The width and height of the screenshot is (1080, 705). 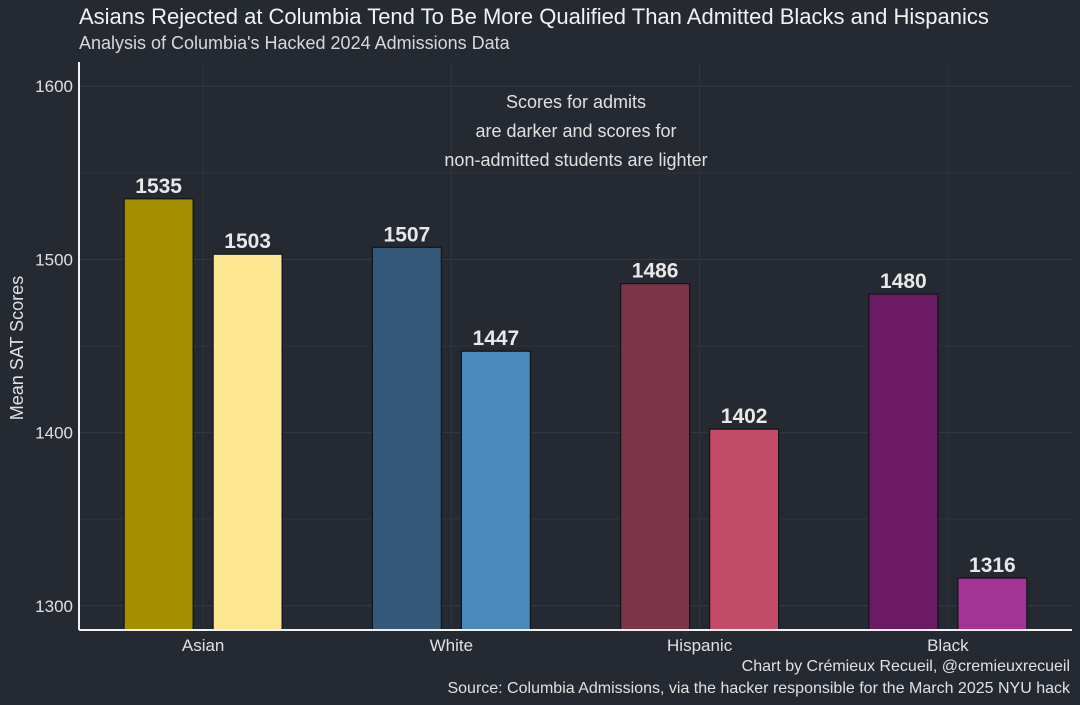 What do you see at coordinates (496, 338) in the screenshot?
I see `data-label: 1447` at bounding box center [496, 338].